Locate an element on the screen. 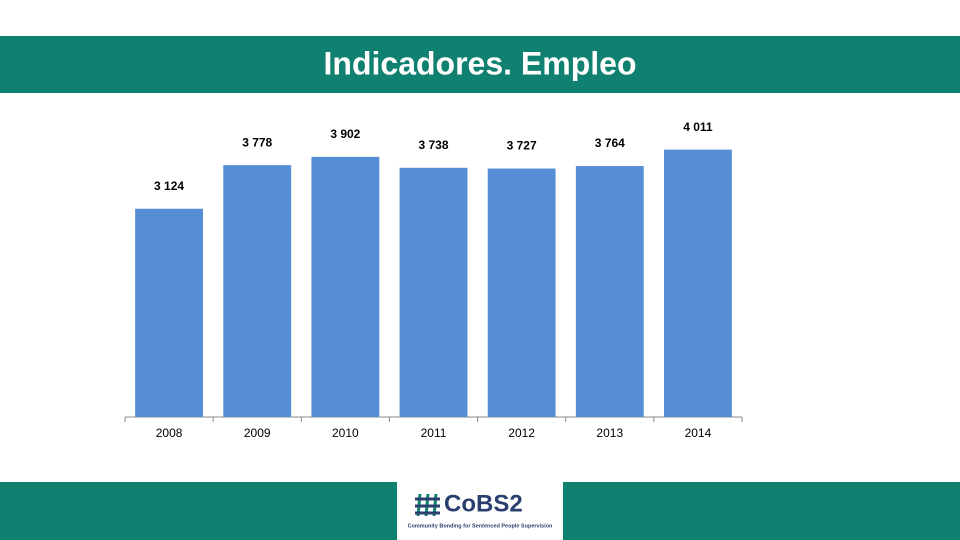 This screenshot has height=540, width=960. value-label: 3 902 is located at coordinates (345, 134).